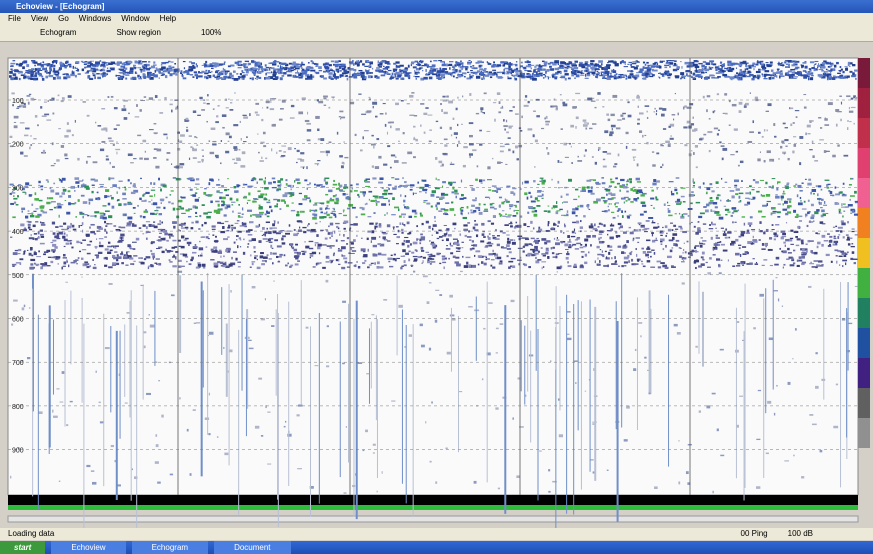  I want to click on menu-item: Windows, so click(95, 18).